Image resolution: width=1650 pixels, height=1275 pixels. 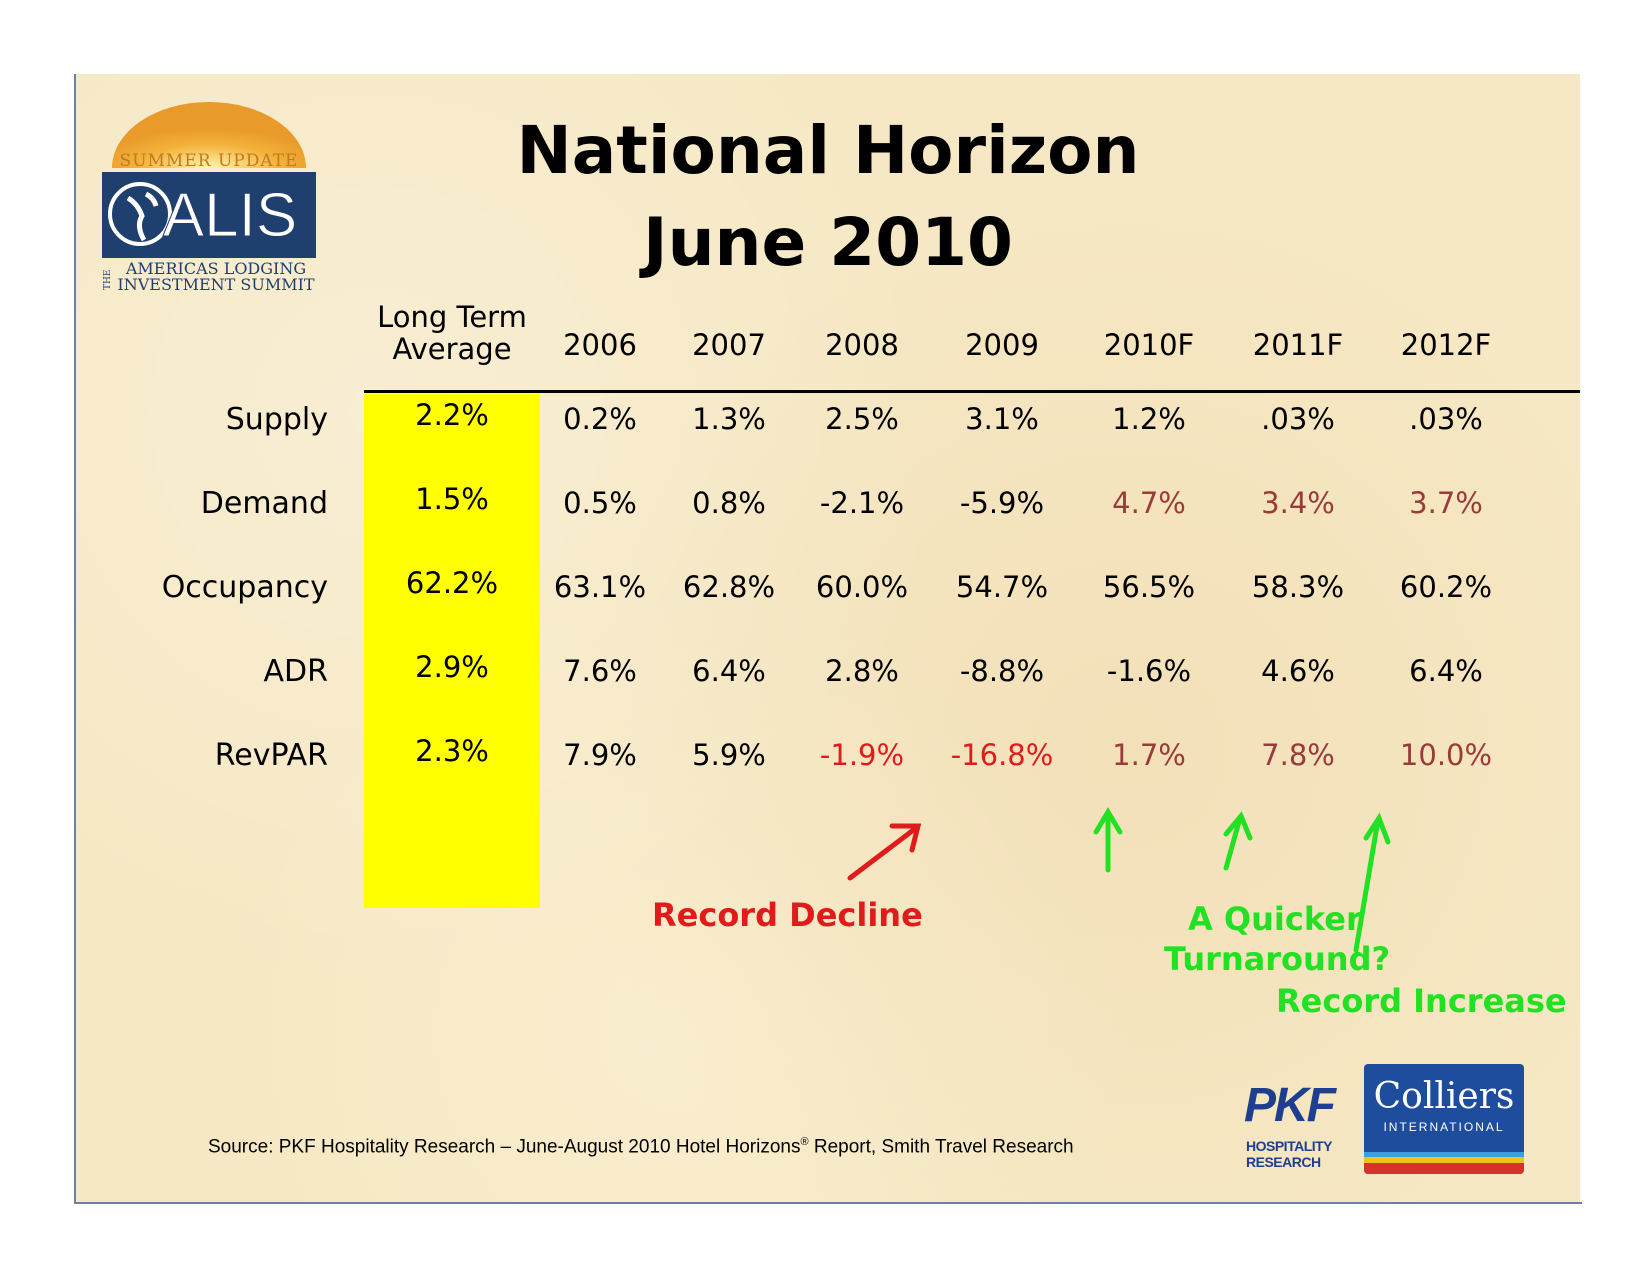 What do you see at coordinates (215, 268) in the screenshot?
I see `logo-line1: AMERICAS LODGING` at bounding box center [215, 268].